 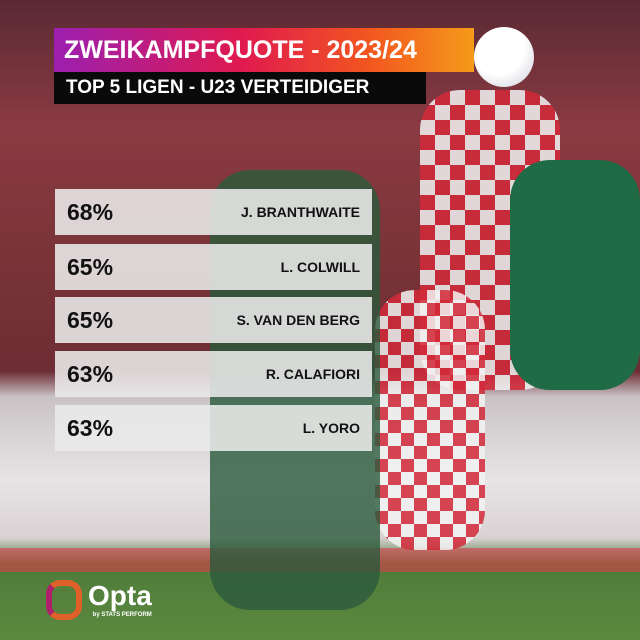 What do you see at coordinates (298, 320) in the screenshot?
I see `player-name: S. VAN DEN BERG` at bounding box center [298, 320].